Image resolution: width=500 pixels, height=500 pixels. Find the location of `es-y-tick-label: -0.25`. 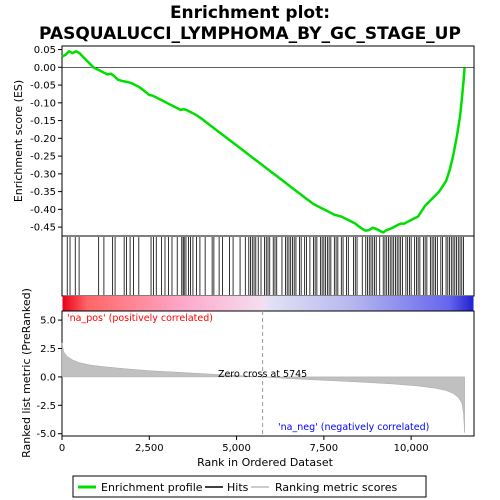

es-y-tick-label: -0.25 is located at coordinates (43, 157).